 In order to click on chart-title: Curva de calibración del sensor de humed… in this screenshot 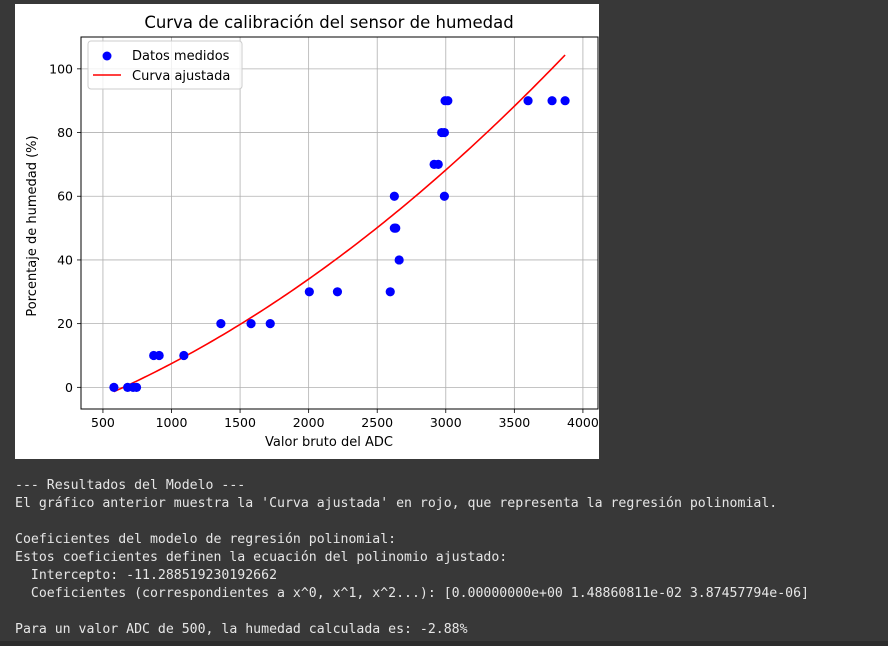, I will do `click(328, 22)`.